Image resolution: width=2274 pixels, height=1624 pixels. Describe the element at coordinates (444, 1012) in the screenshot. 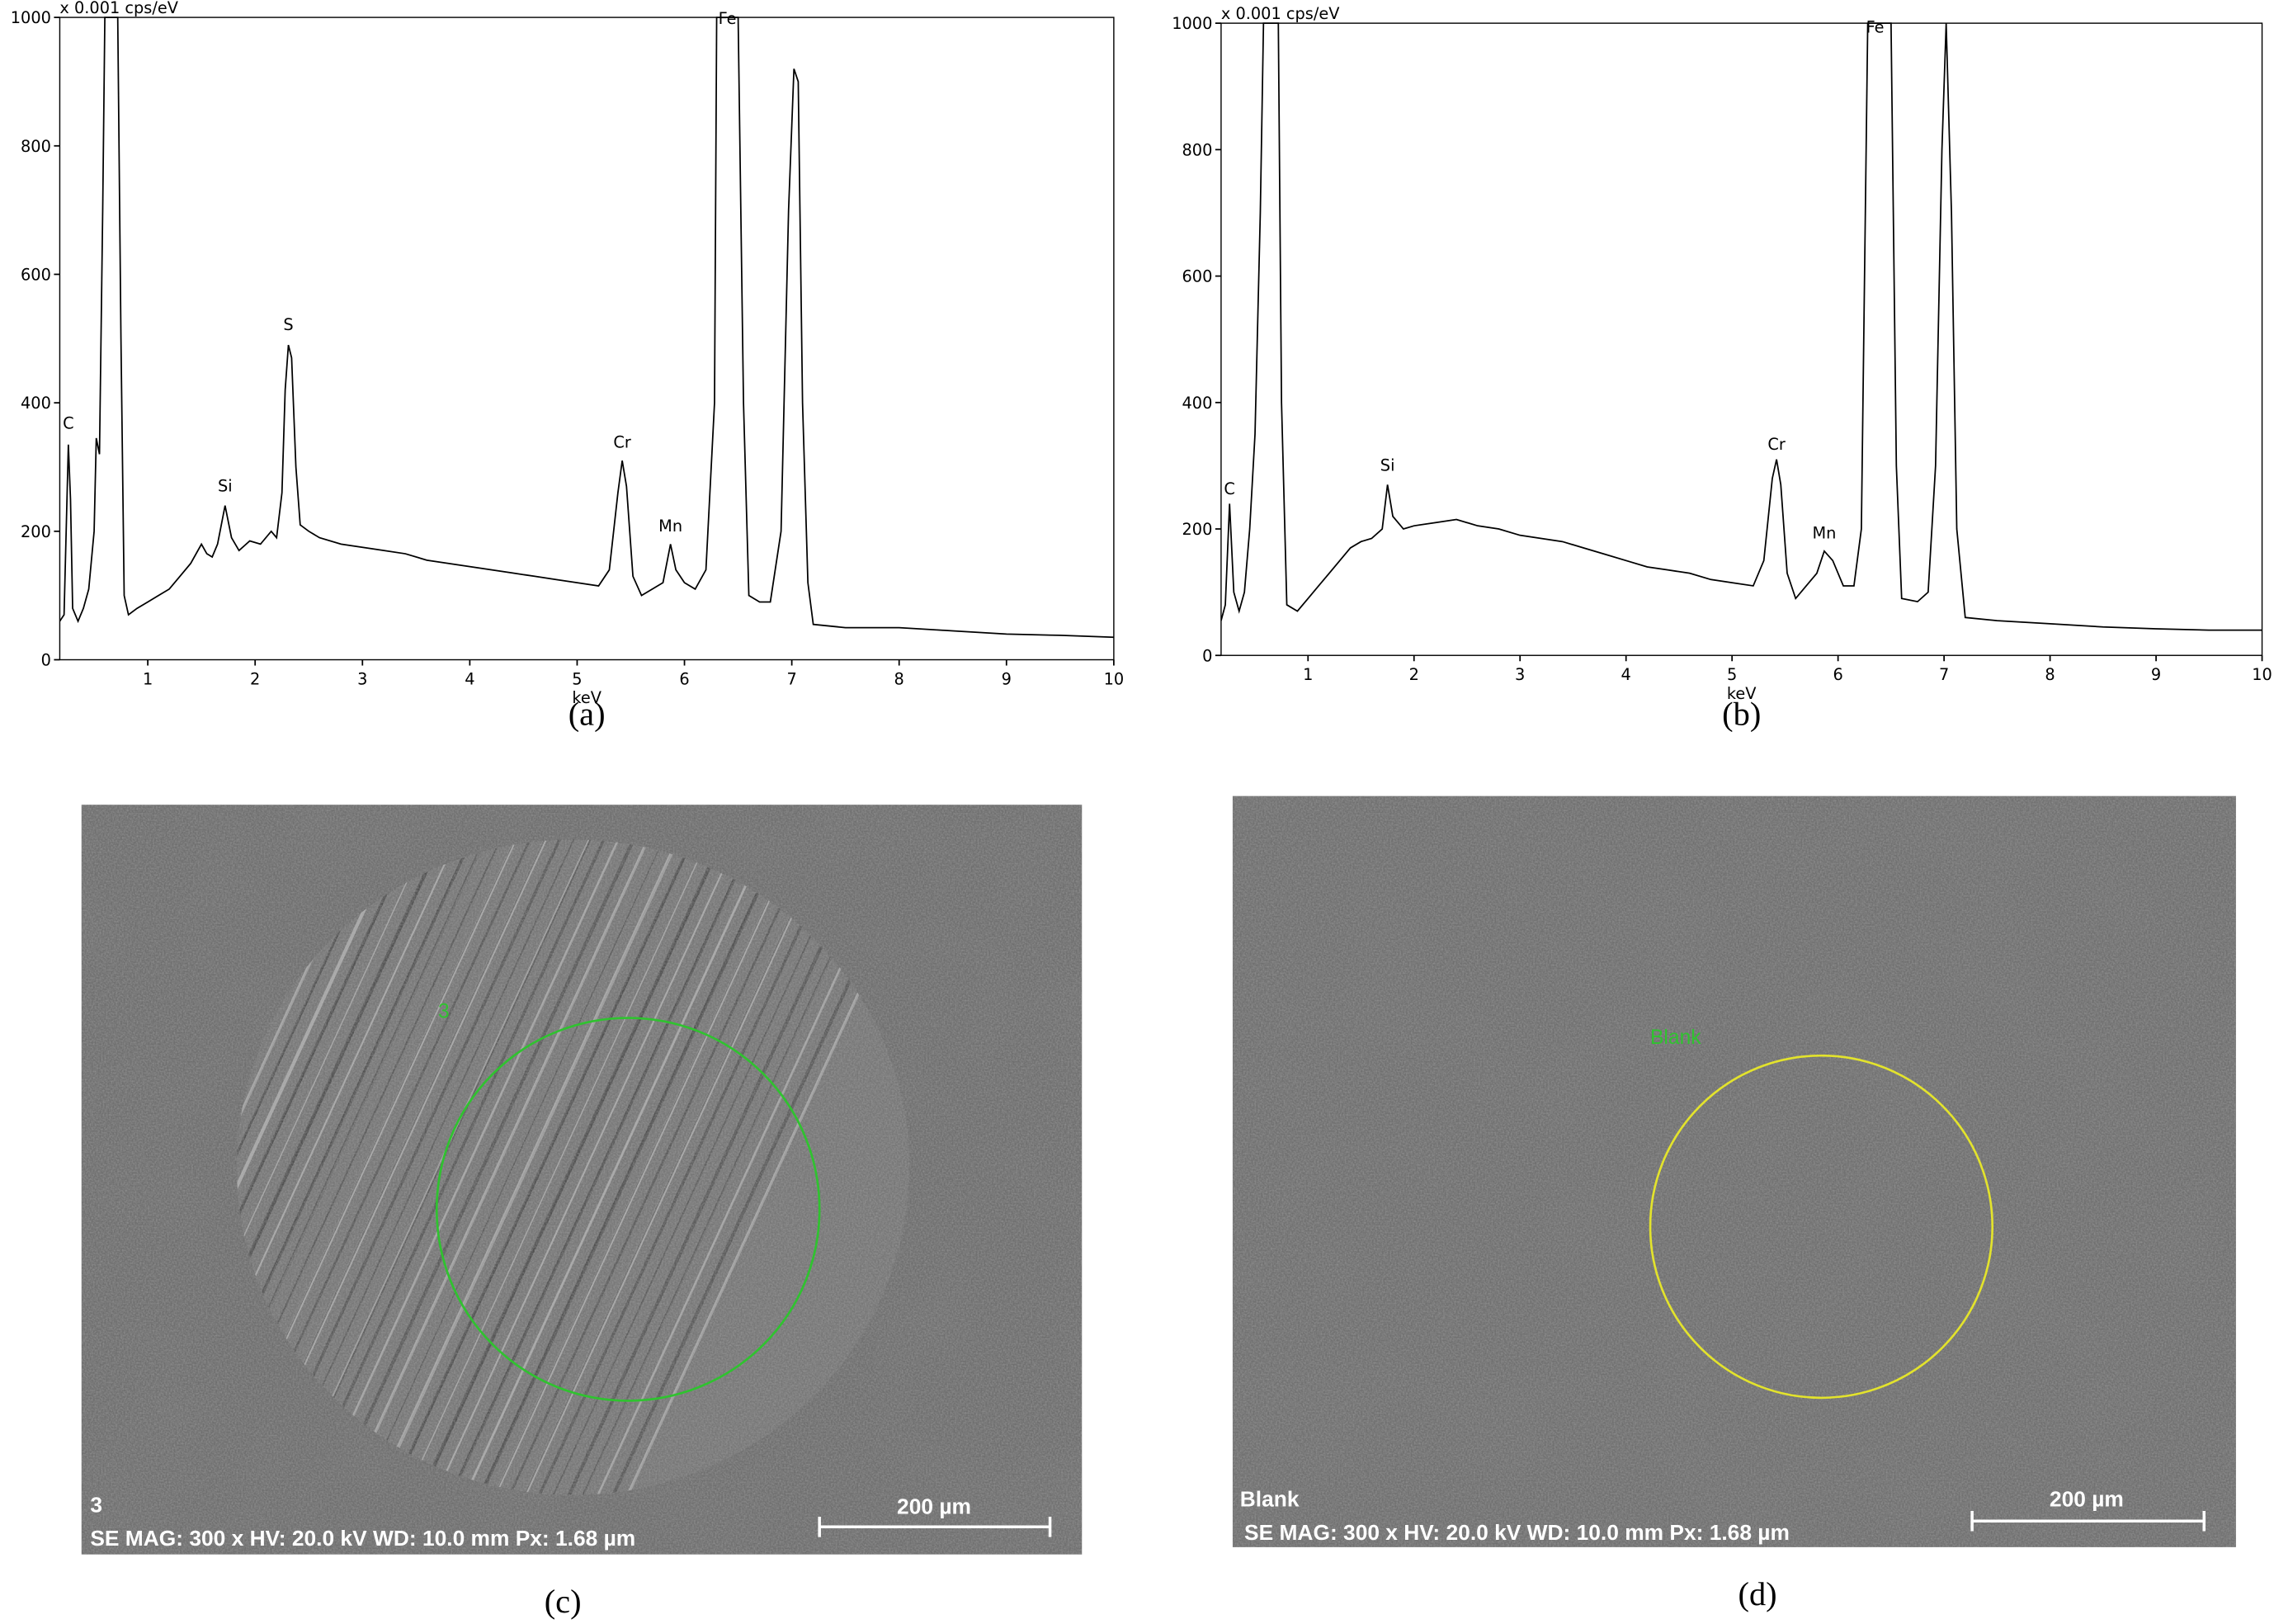

I see `region-label: 3` at that location.